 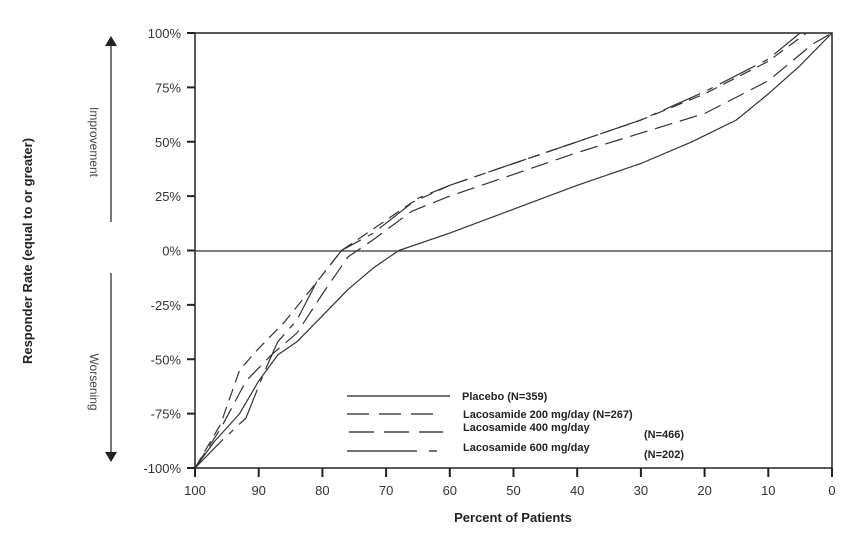 I want to click on legend-label-200mg: Lacosamide 200 mg/day (N=267), so click(x=548, y=415).